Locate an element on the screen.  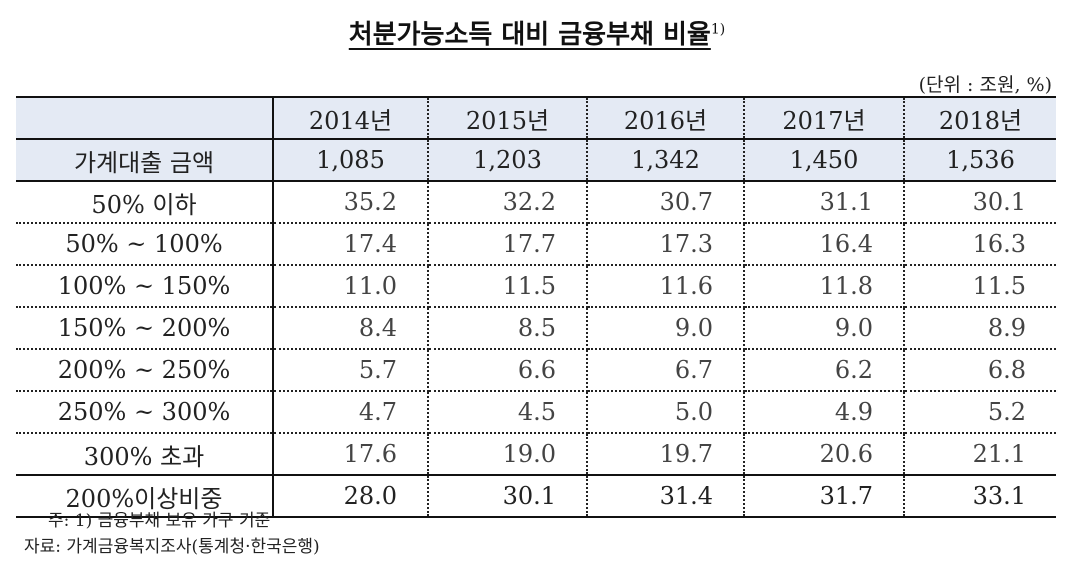
header-cell-2014: 2014년 is located at coordinates (351, 118).